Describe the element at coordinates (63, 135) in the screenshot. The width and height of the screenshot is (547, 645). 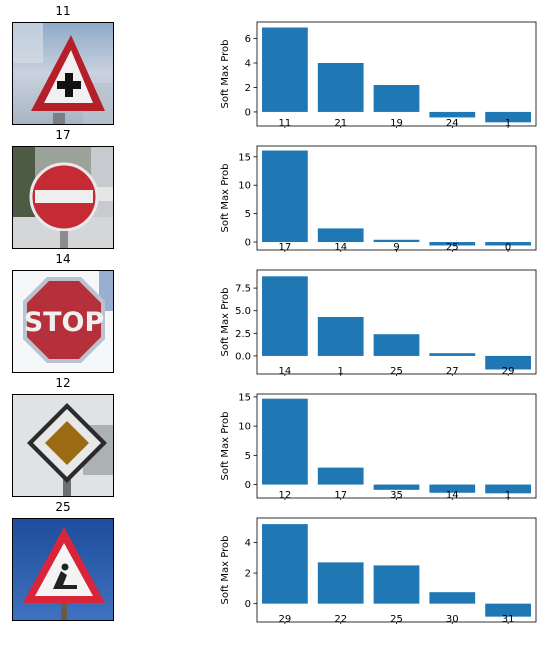
I see `image-title: 17` at that location.